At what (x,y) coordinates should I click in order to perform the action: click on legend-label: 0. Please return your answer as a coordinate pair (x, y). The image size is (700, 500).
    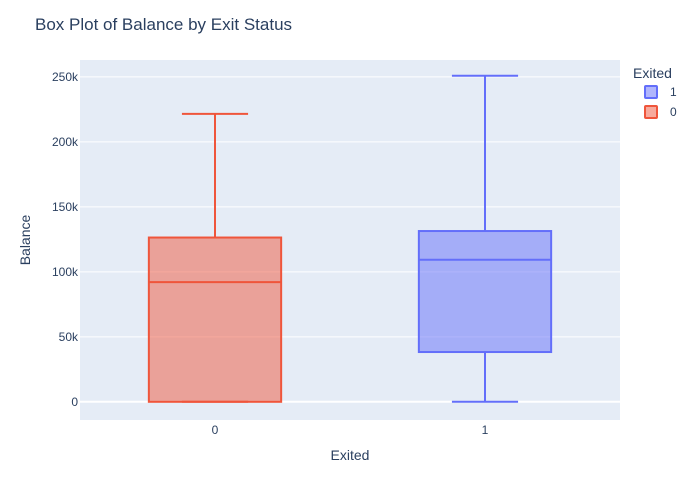
    Looking at the image, I should click on (673, 112).